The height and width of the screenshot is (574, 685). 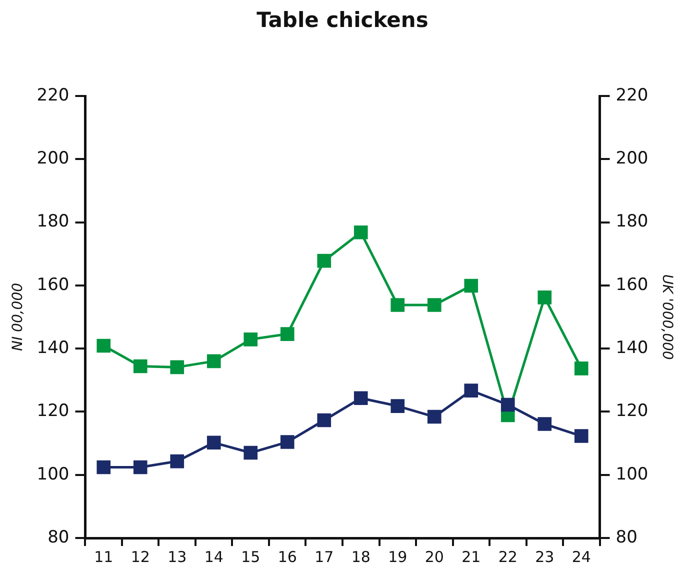 I want to click on x-tick-label: 13, so click(x=177, y=557).